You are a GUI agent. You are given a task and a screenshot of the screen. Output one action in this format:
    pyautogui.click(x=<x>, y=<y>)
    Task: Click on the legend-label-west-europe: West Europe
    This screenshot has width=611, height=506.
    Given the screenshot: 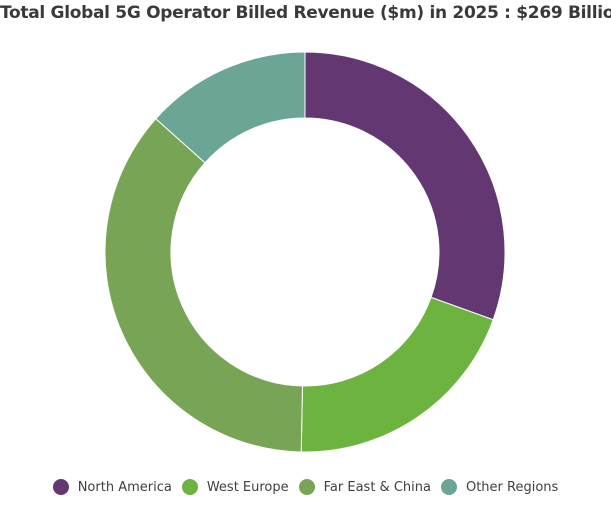 What is the action you would take?
    pyautogui.click(x=247, y=487)
    